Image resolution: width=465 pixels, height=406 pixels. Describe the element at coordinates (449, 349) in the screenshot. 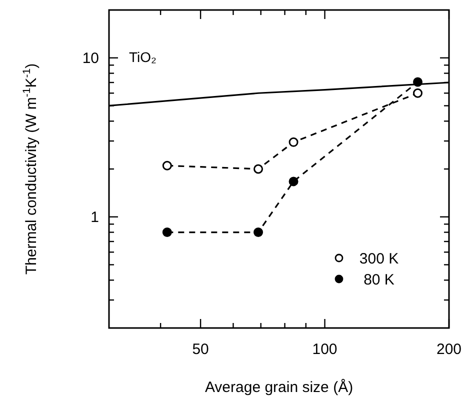

I see `x-tick-label: 200` at that location.